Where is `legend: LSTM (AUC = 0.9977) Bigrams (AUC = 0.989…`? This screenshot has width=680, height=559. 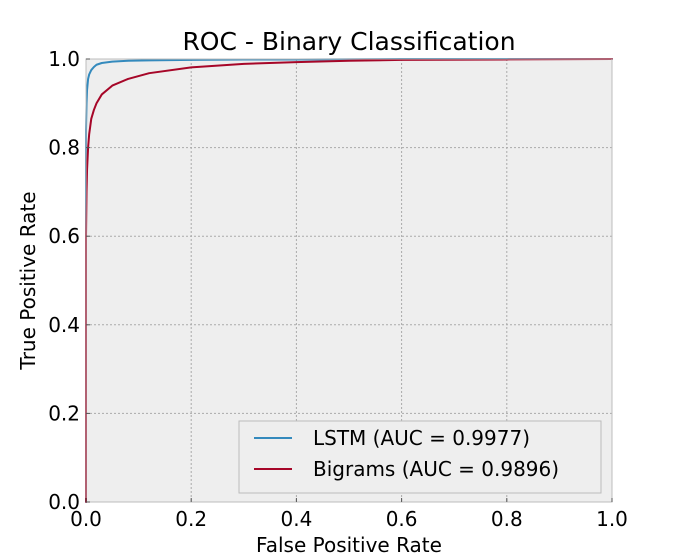 legend: LSTM (AUC = 0.9977) Bigrams (AUC = 0.989… is located at coordinates (420, 457).